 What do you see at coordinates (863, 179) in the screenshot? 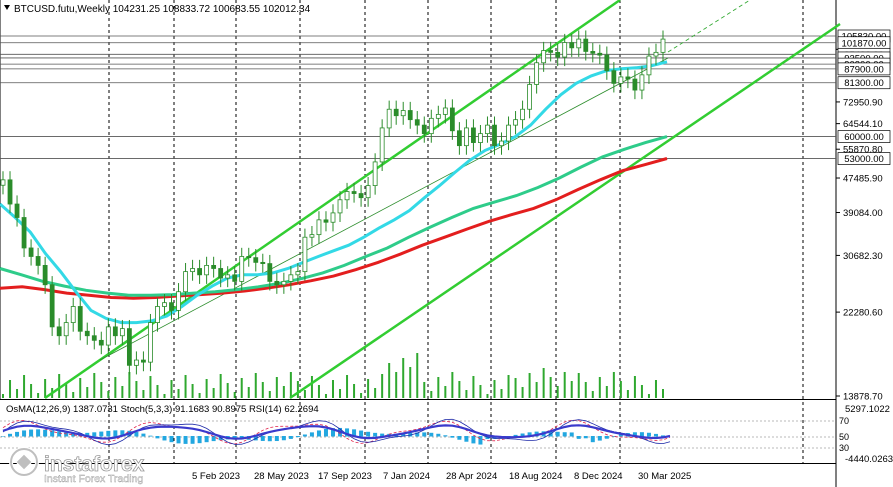
I see `y-tick-label: 47485.90` at bounding box center [863, 179].